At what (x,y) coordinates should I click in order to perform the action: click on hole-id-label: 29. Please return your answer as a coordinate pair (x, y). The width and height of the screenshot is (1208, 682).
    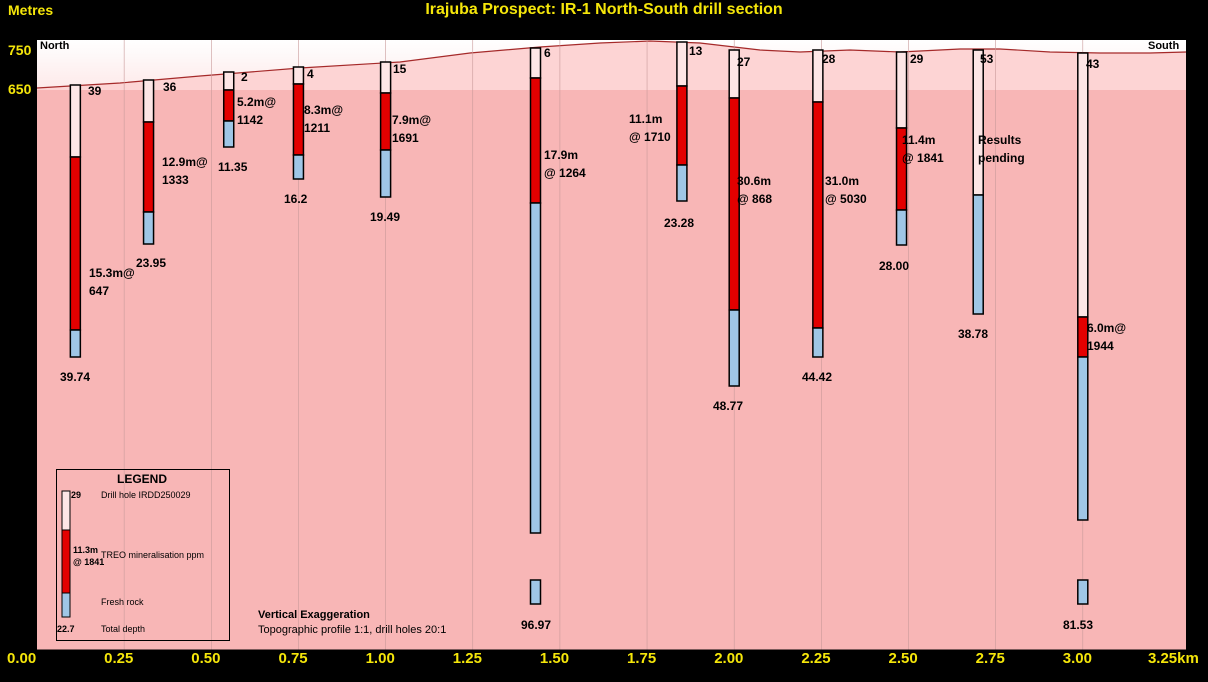
    Looking at the image, I should click on (917, 59).